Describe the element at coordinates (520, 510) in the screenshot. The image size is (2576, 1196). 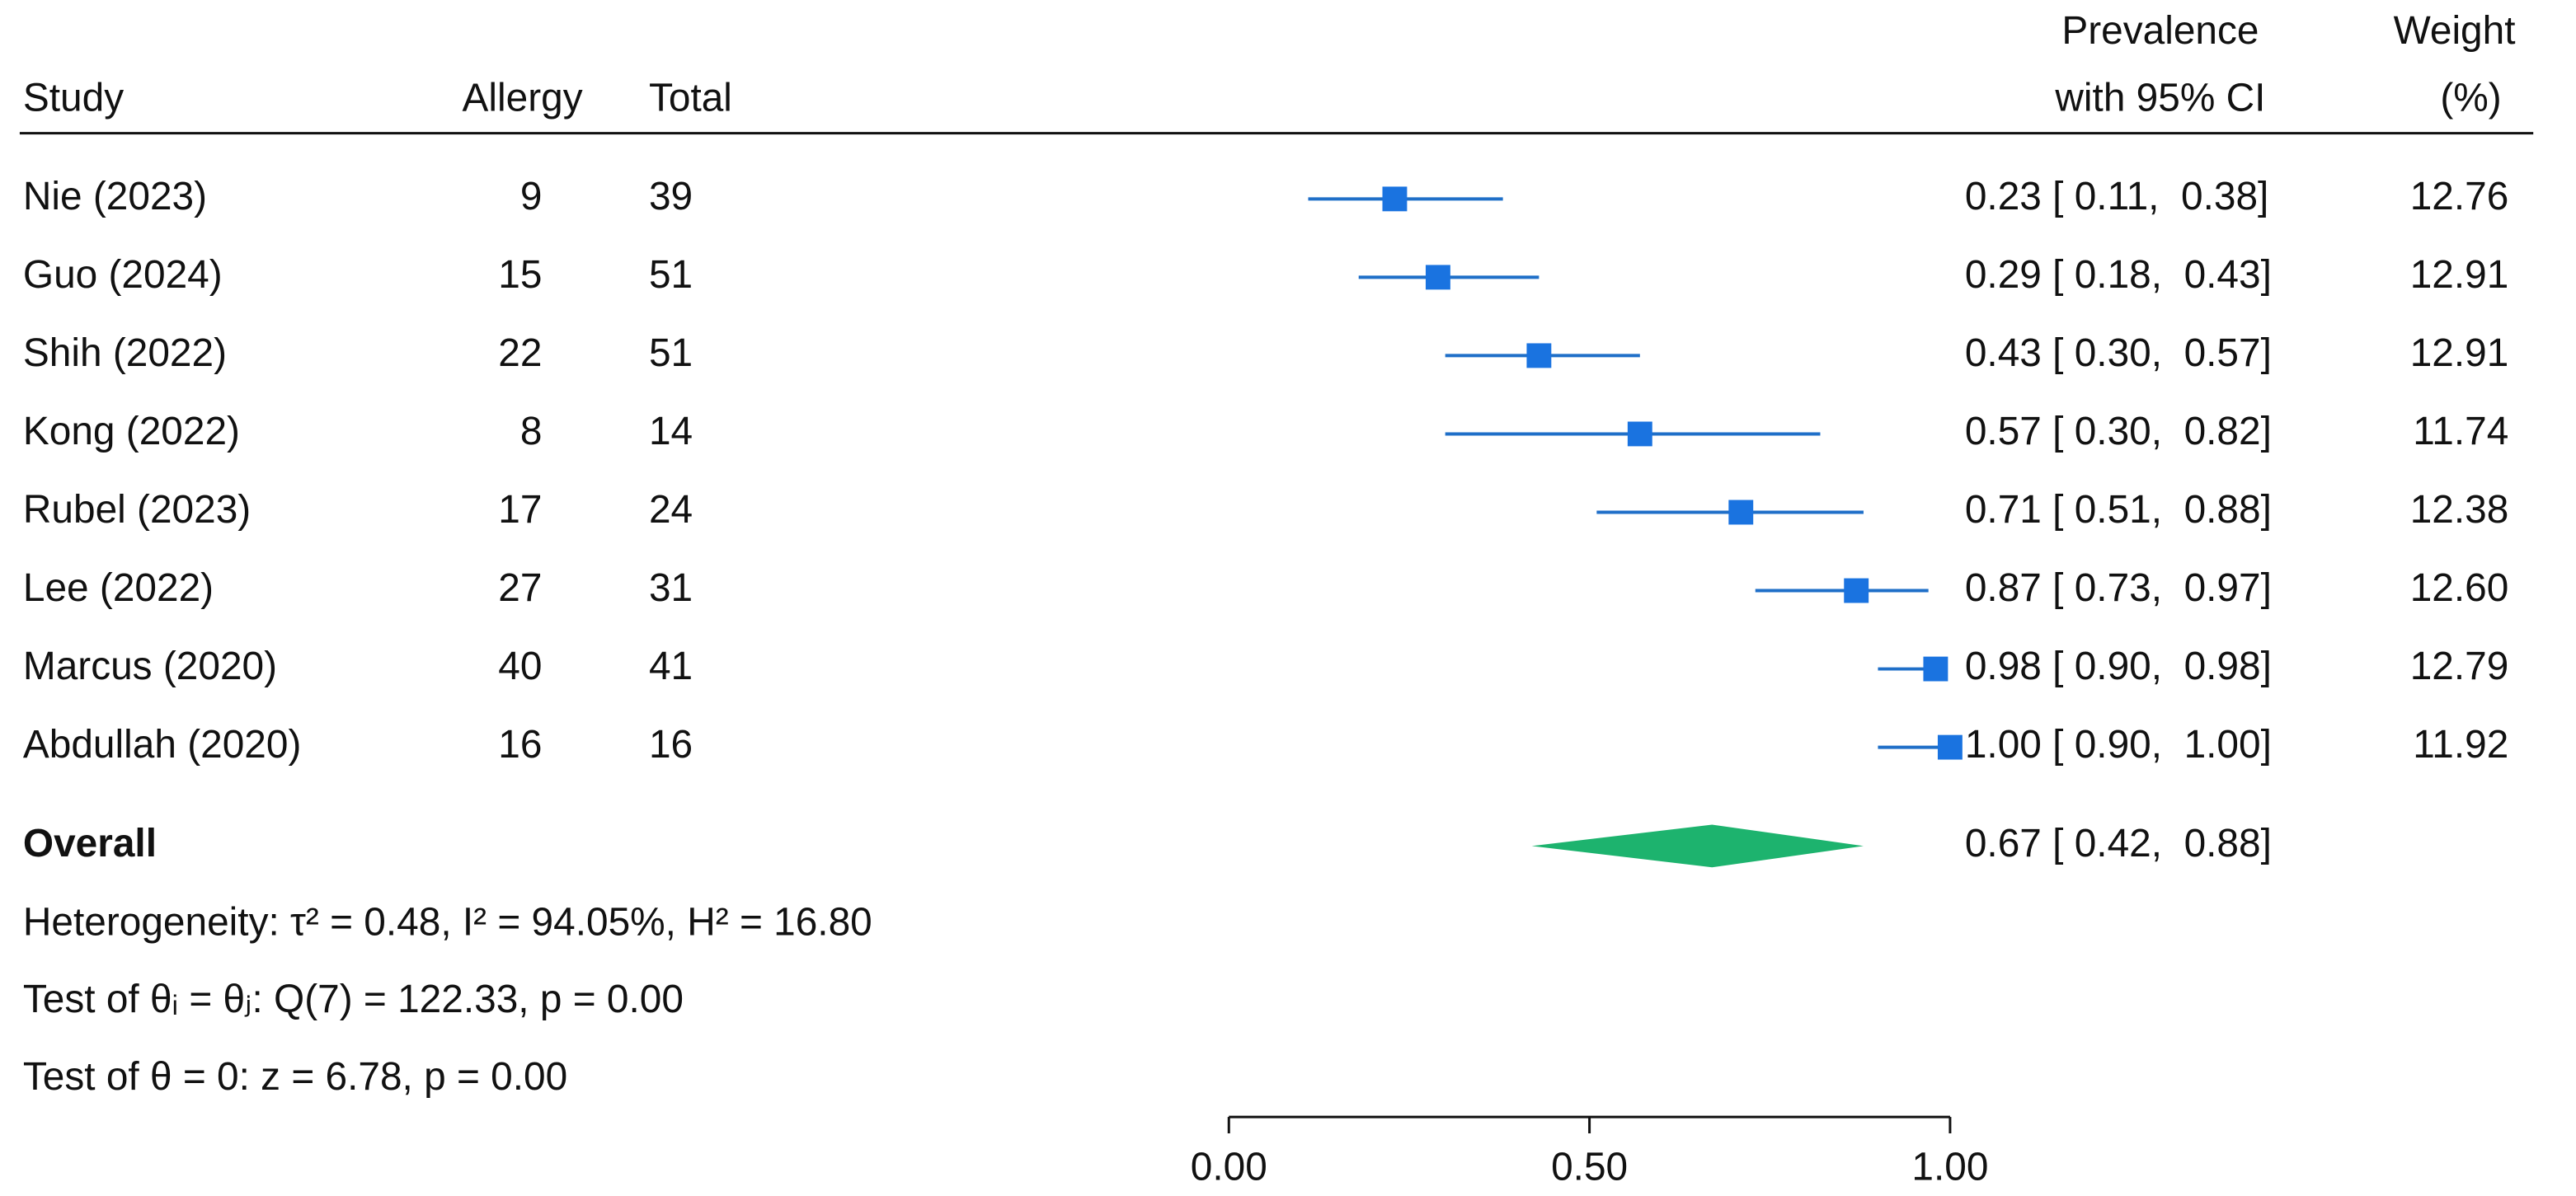
I see `allergy-count: 17` at that location.